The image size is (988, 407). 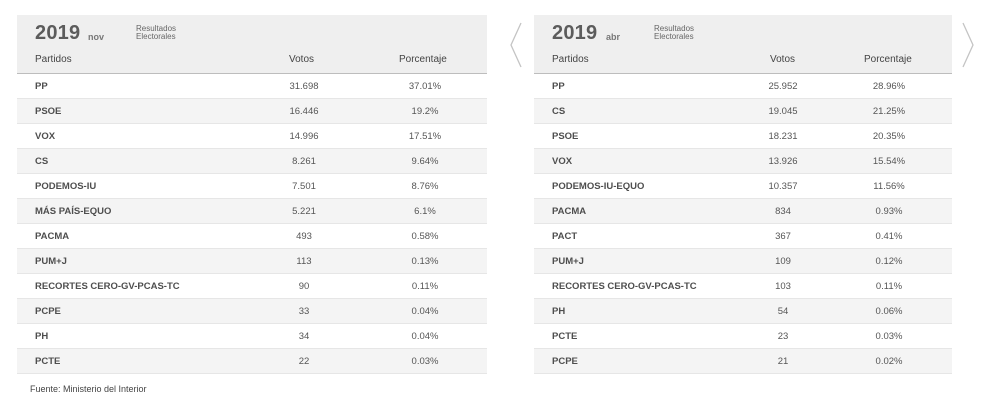 I want to click on vote-percentage: 28.96%, so click(x=889, y=86).